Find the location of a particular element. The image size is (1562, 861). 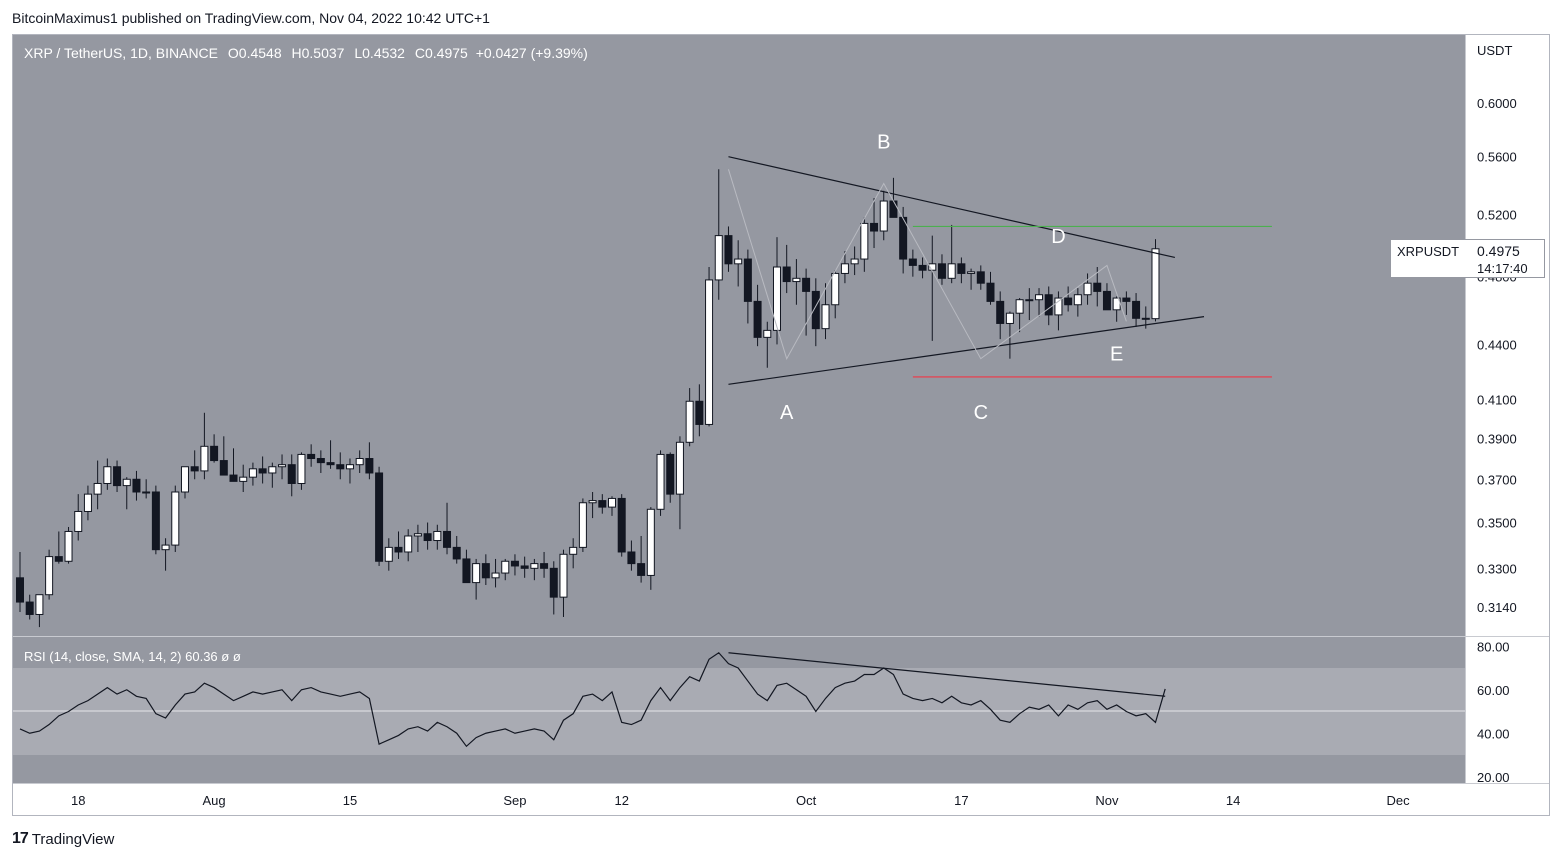

triangle-lower-trendline is located at coordinates (966, 350).